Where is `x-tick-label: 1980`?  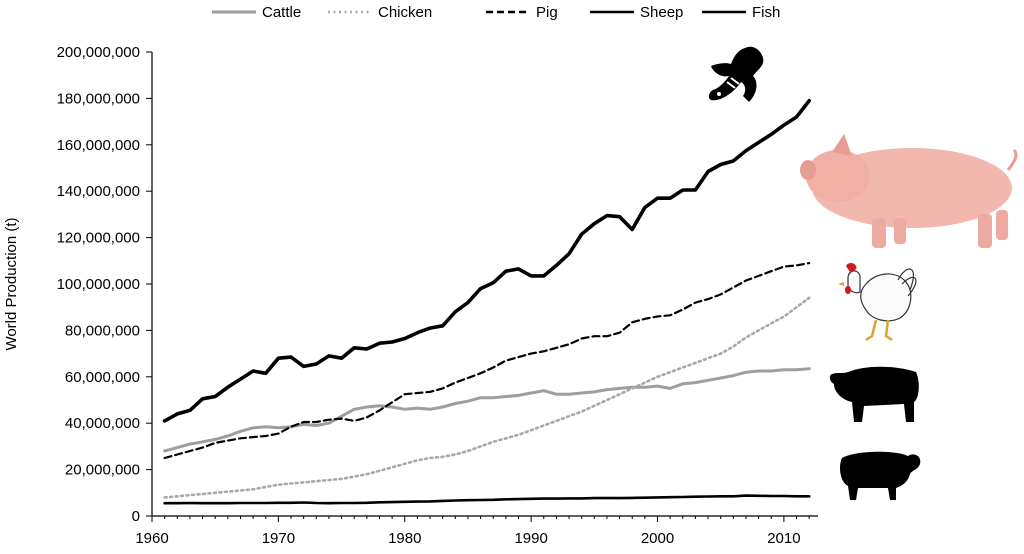 x-tick-label: 1980 is located at coordinates (404, 538).